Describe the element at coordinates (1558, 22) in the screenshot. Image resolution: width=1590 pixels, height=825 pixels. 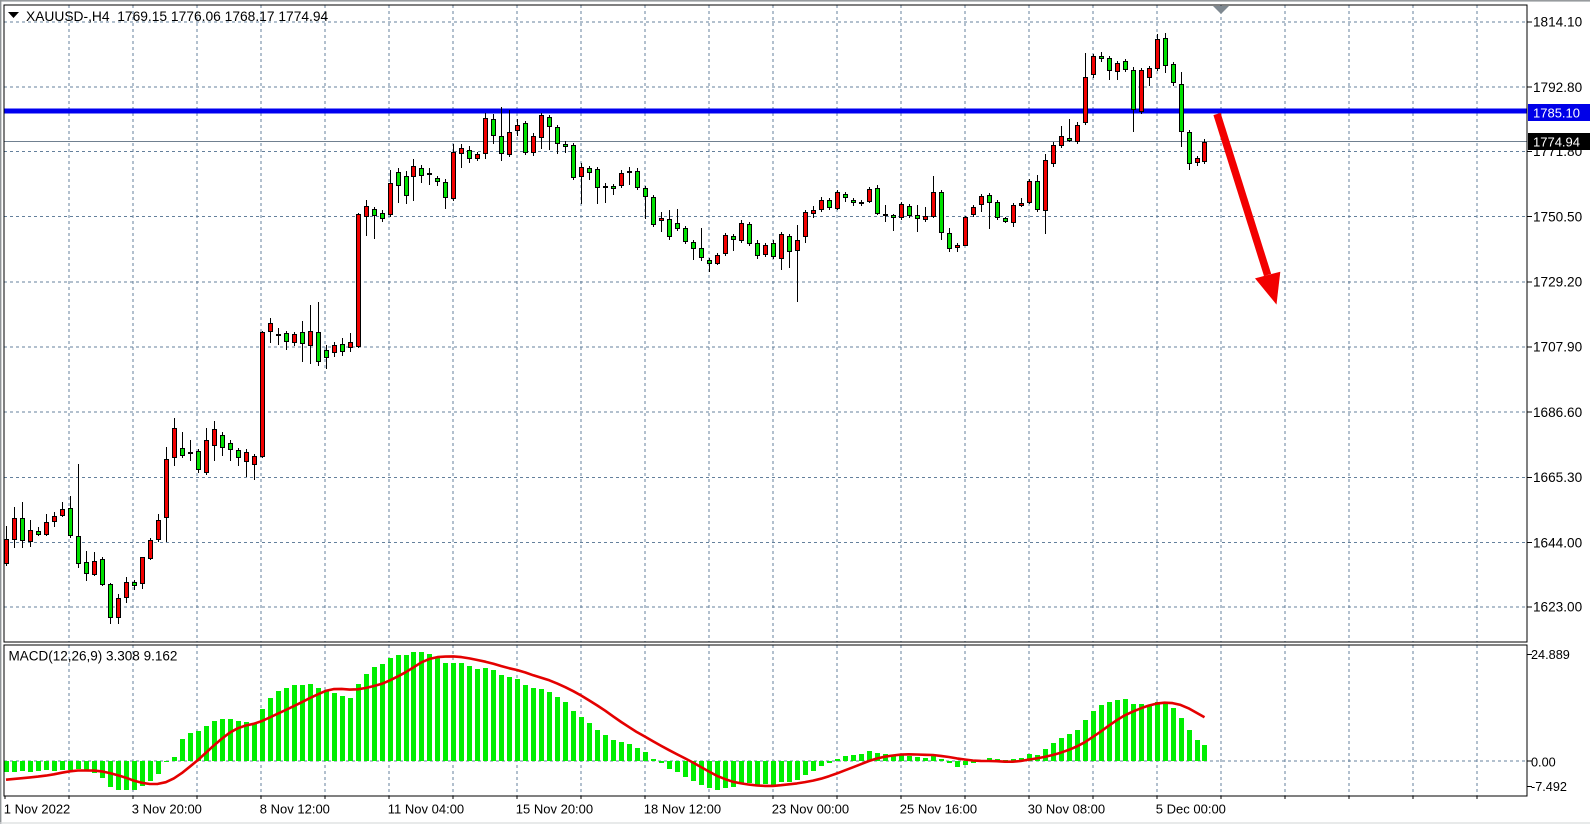
I see `svg-text: 1814.10` at that location.